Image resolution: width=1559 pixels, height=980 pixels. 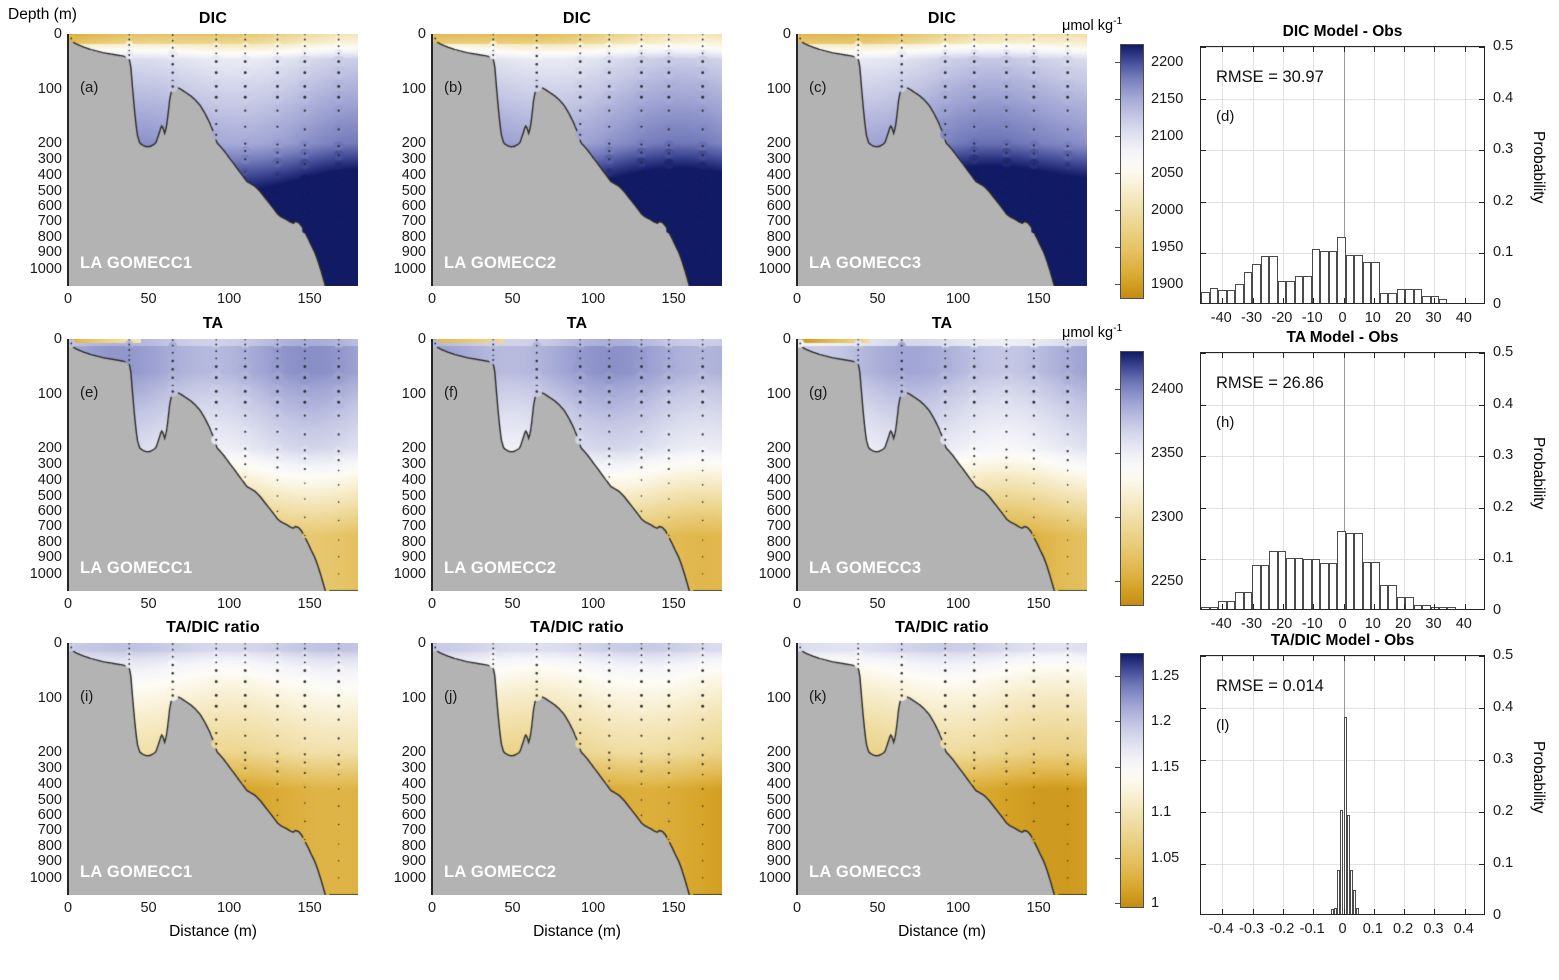 What do you see at coordinates (1342, 31) in the screenshot?
I see `hist-title-panel-d: DIC Model - Obs` at bounding box center [1342, 31].